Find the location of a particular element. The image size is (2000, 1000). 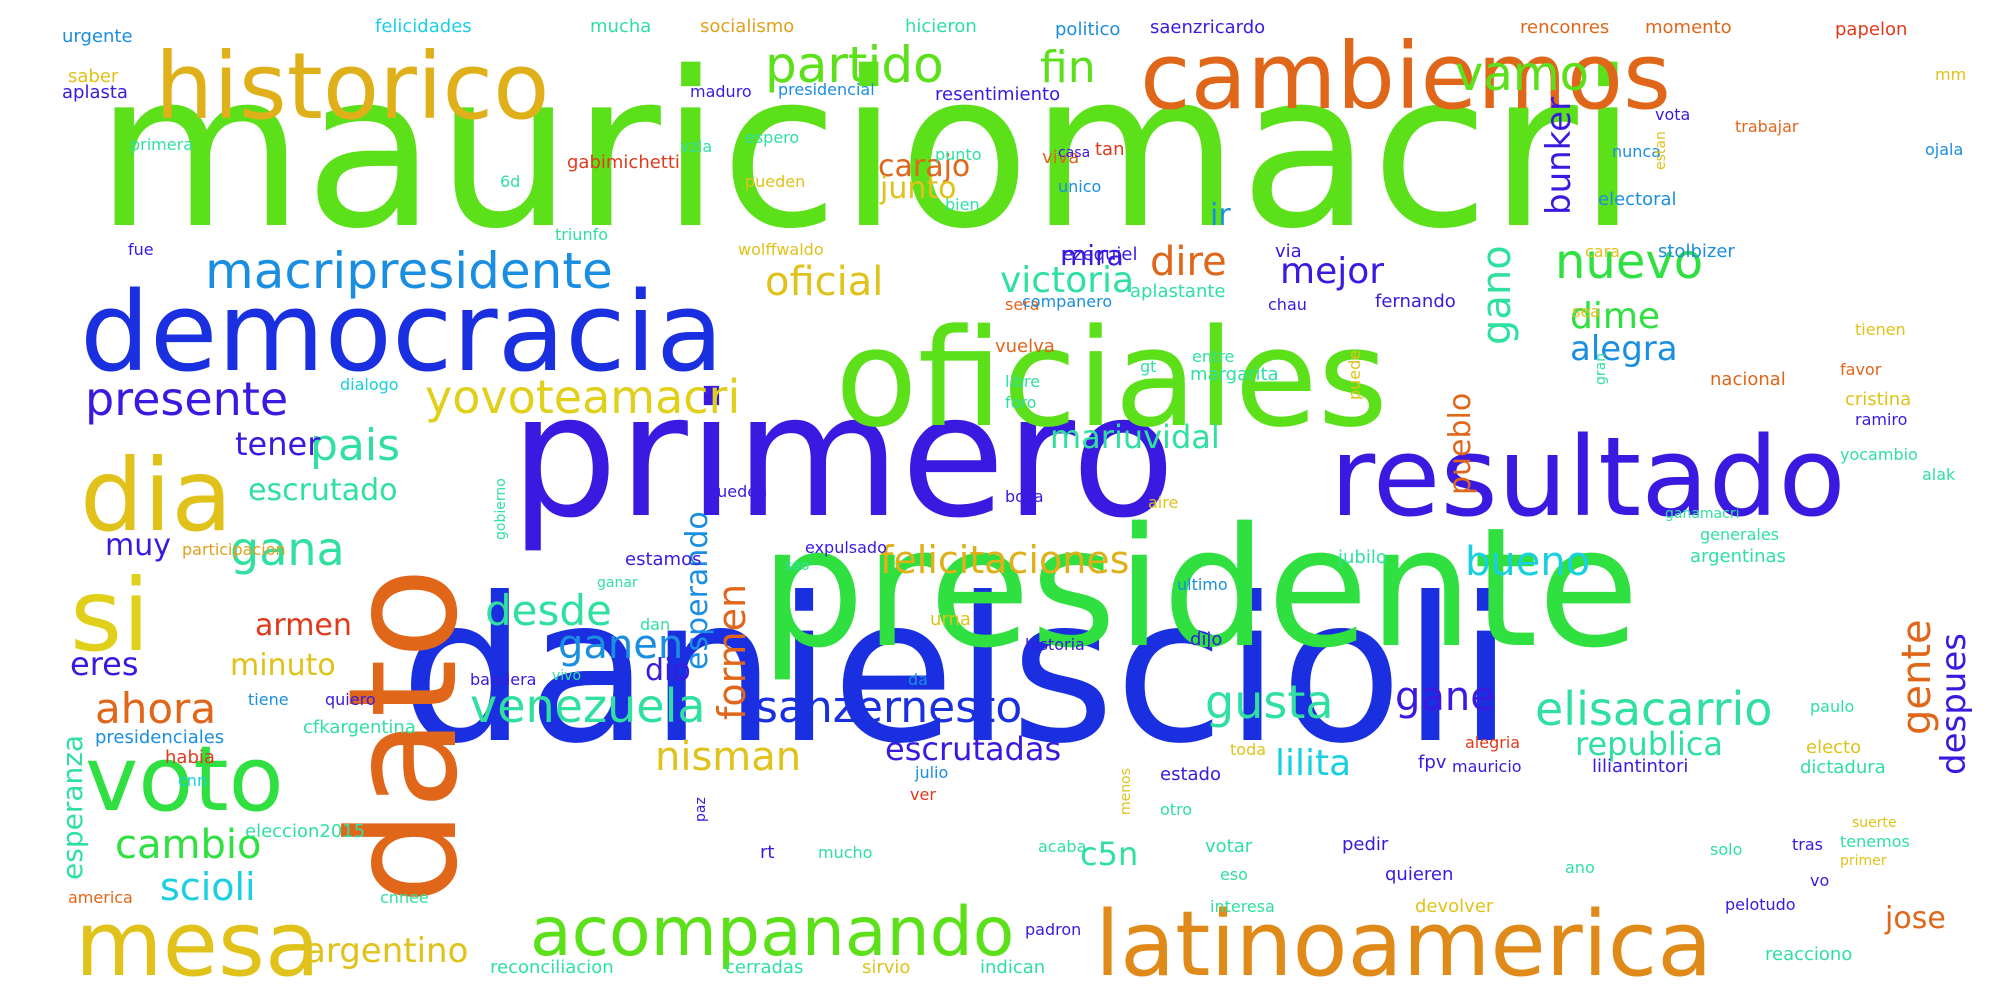

word-partido: partido is located at coordinates (854, 65).